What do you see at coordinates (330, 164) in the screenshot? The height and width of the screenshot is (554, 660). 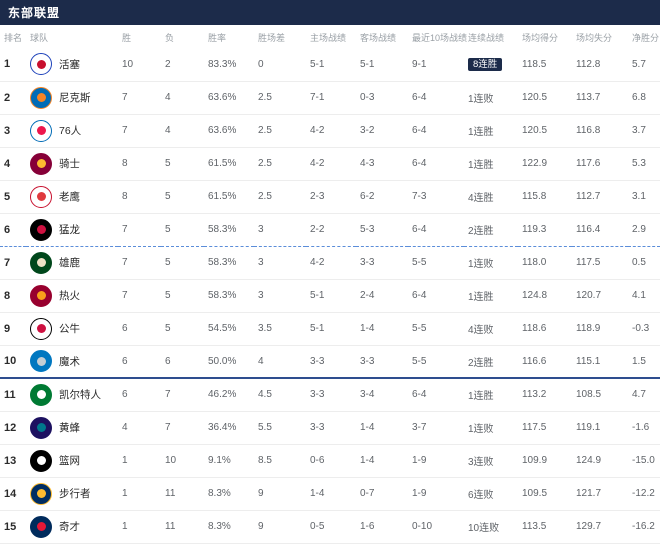 I see `team-row-cavaliers: 4 骑士 8 5 61.5% 2.5 4-2 4-3 6-4 1连胜 122.9 117.6 5.3` at bounding box center [330, 164].